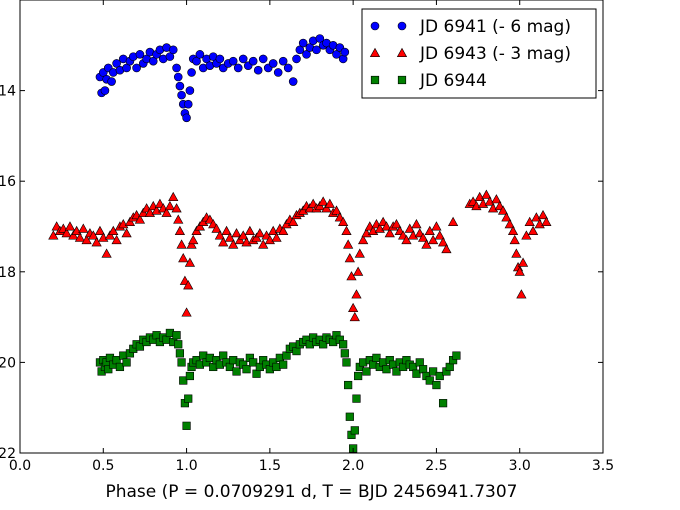  I want to click on x-tick-label: 1.5, so click(270, 466).